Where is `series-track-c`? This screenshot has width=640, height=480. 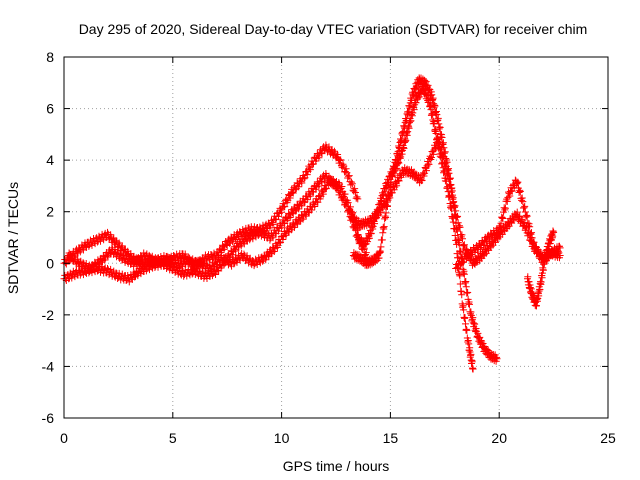
series-track-c is located at coordinates (213, 224).